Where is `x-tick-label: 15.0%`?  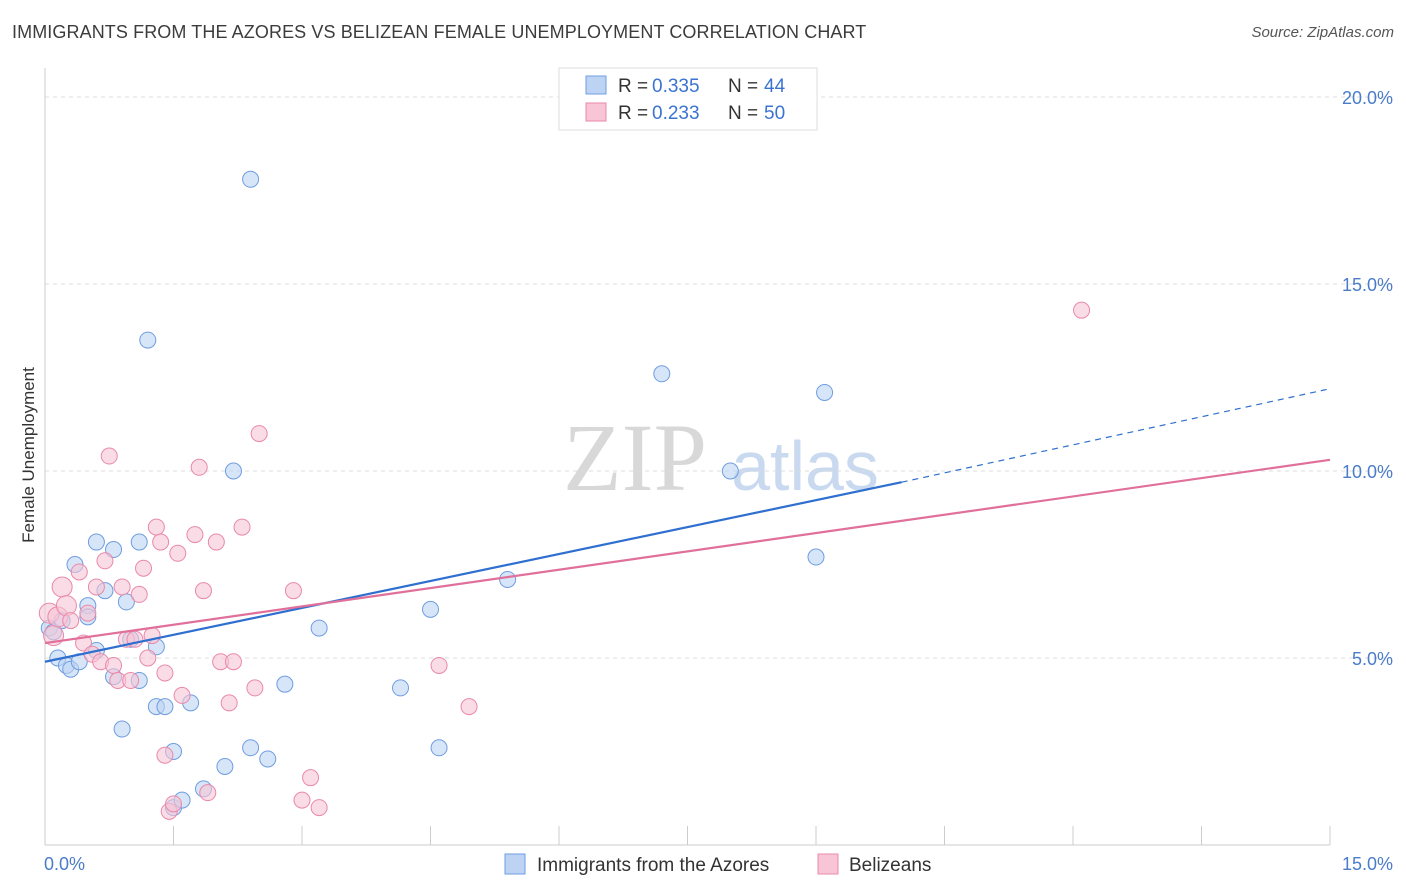 x-tick-label: 15.0% is located at coordinates (1367, 864).